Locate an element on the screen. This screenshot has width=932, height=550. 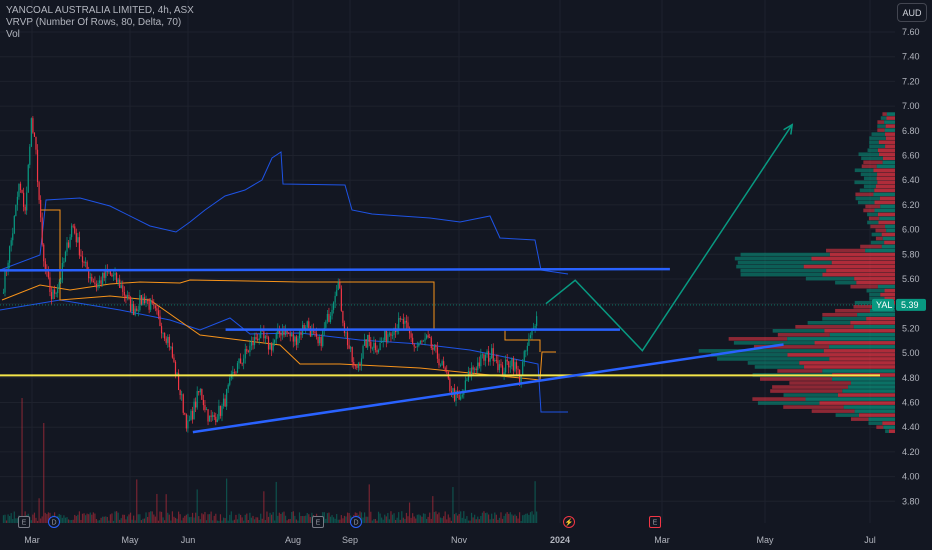
event-glyph: E is located at coordinates (318, 523).